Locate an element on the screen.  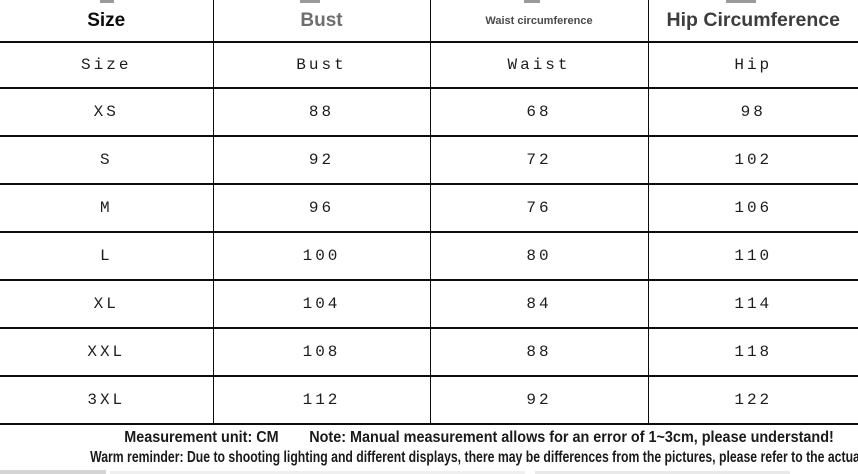
bust-cell: 88 is located at coordinates (321, 112).